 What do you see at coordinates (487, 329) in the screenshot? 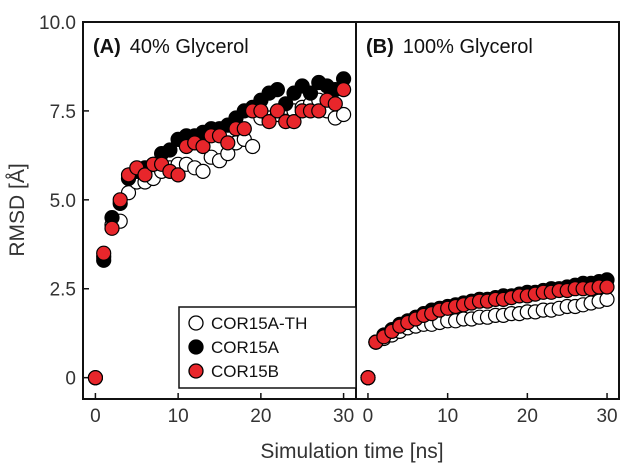
I see `panel-b-marks` at bounding box center [487, 329].